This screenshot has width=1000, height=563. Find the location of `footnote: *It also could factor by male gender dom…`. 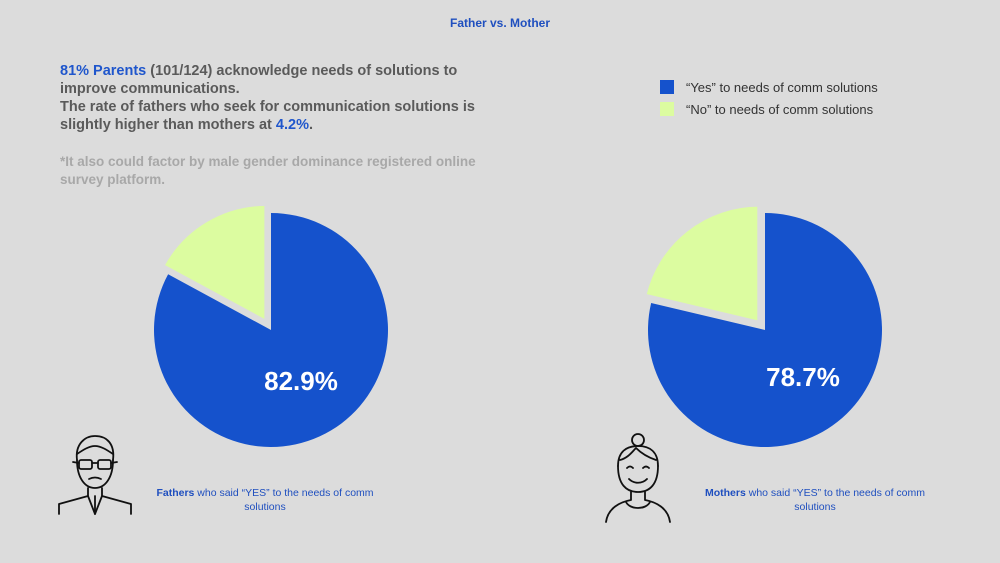

footnote: *It also could factor by male gender dom… is located at coordinates (268, 170).